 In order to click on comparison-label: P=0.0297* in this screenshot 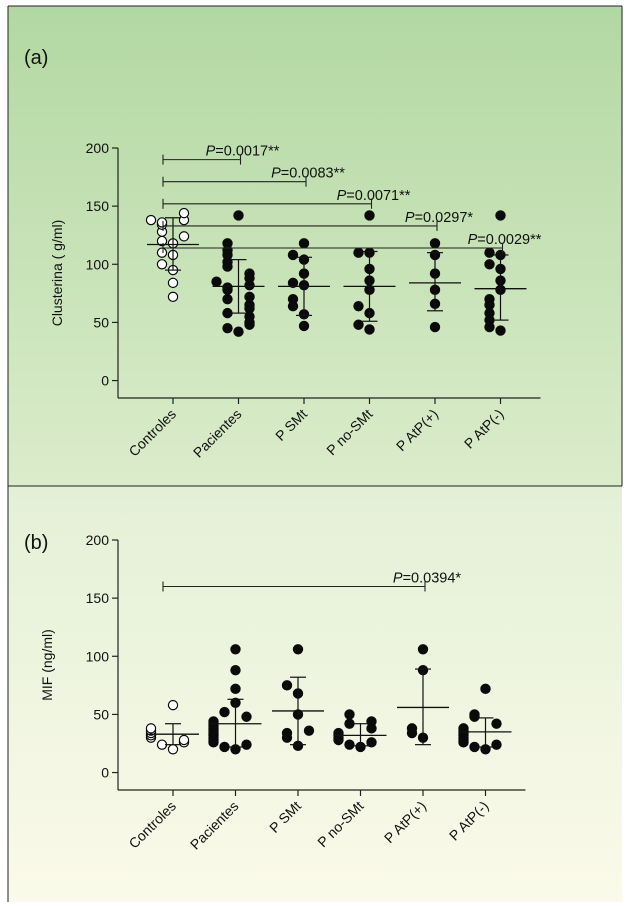, I will do `click(439, 218)`.